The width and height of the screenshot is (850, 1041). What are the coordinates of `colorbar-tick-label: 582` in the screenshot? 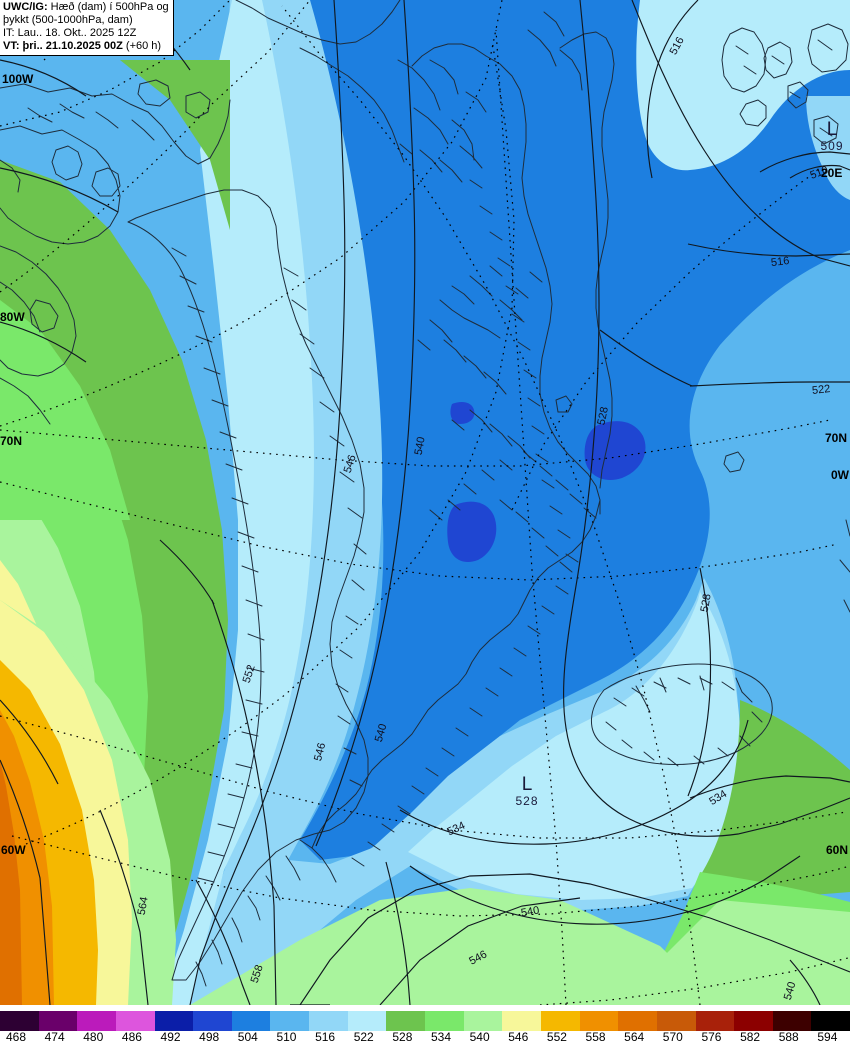 It's located at (750, 1035).